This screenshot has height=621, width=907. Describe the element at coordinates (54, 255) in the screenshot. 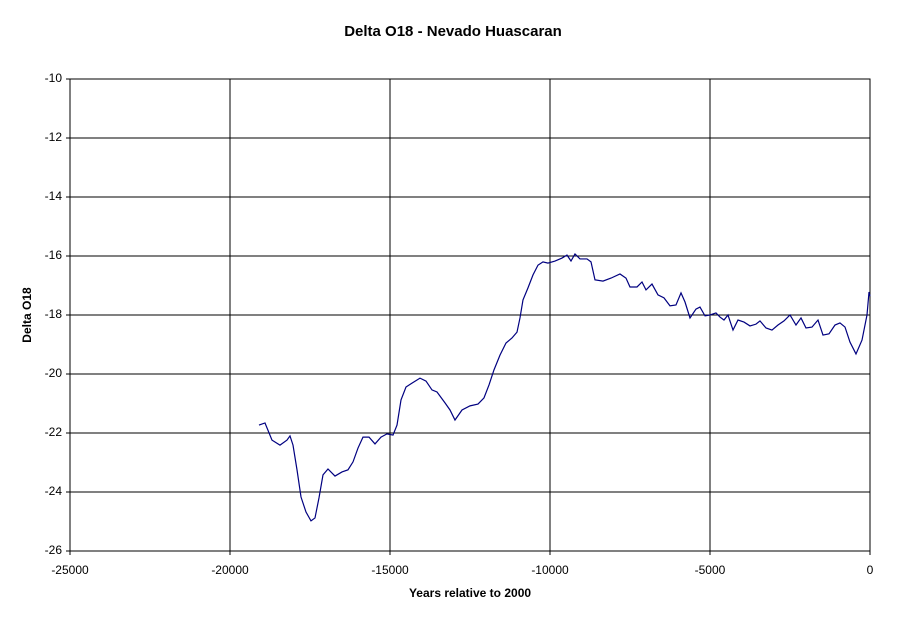

I see `y-tick-label: -16` at that location.